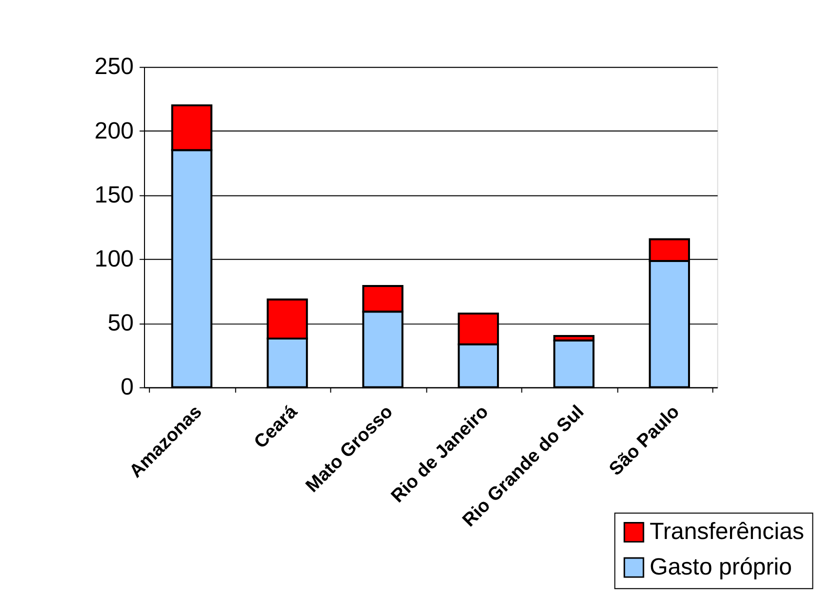 The height and width of the screenshot is (613, 823). I want to click on legend-label: Gasto próprio, so click(721, 566).